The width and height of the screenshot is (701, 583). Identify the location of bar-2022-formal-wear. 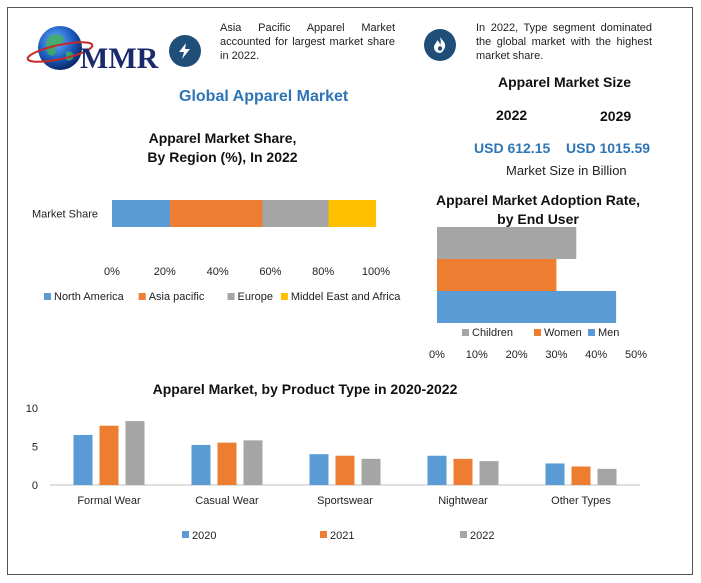
(135, 453).